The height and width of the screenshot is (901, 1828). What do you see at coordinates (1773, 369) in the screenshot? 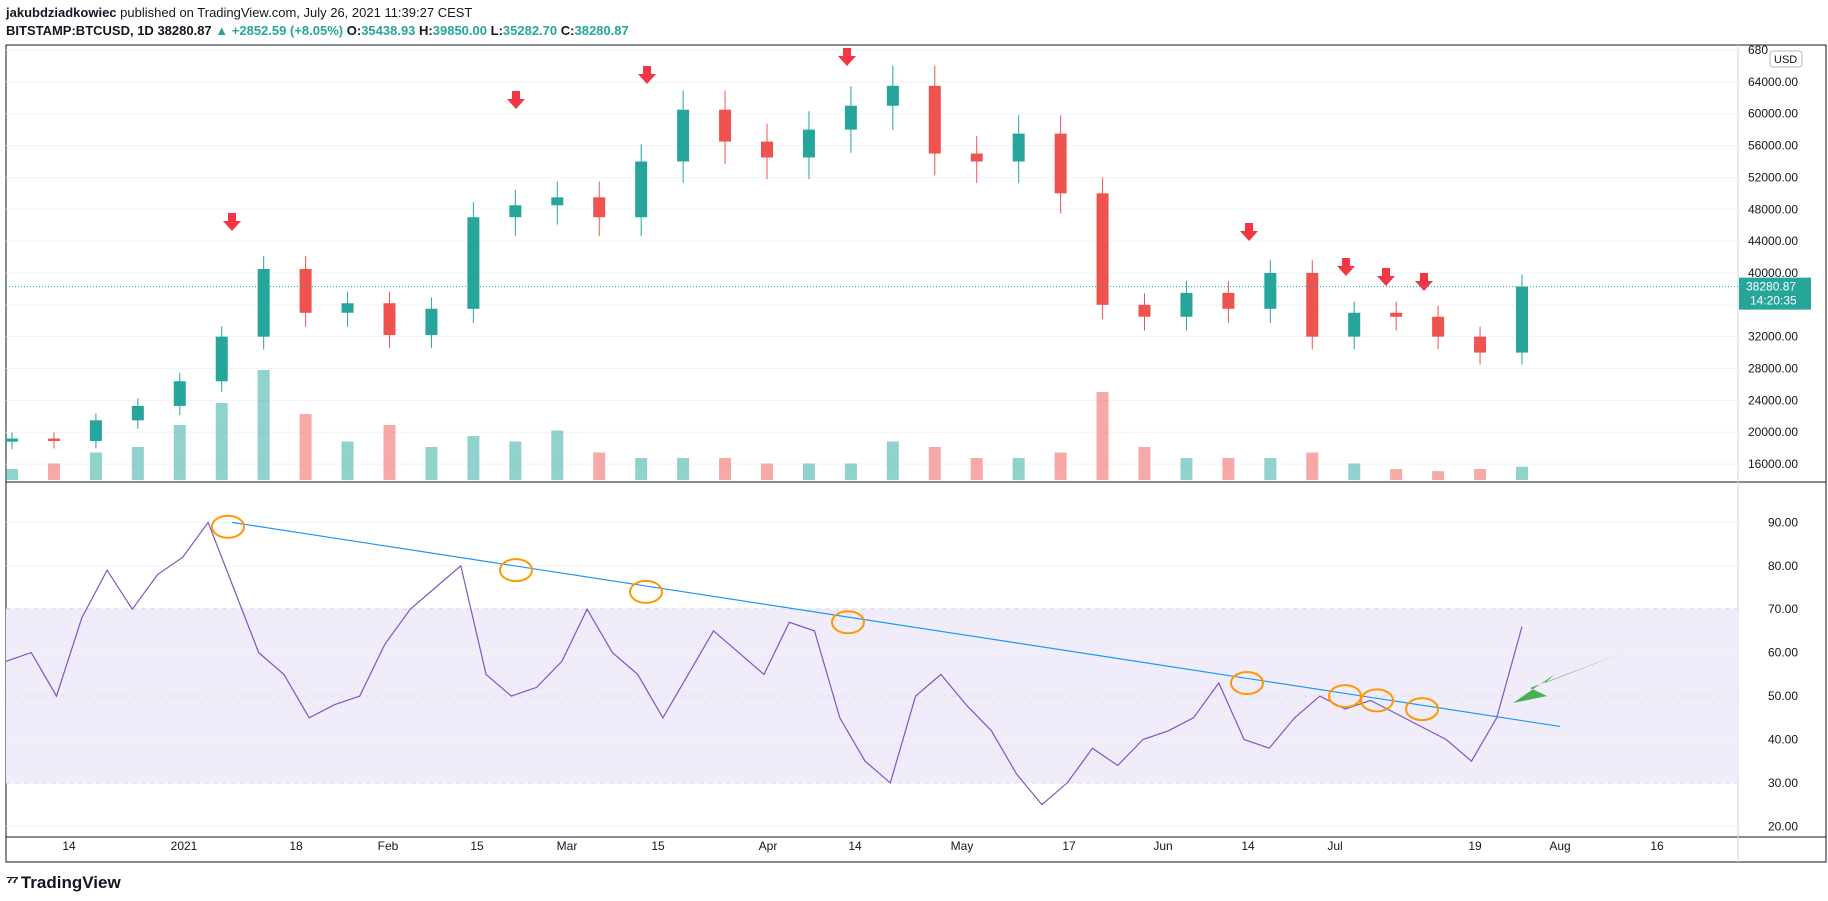
I see `price-tick-label: 28000.00` at bounding box center [1773, 369].